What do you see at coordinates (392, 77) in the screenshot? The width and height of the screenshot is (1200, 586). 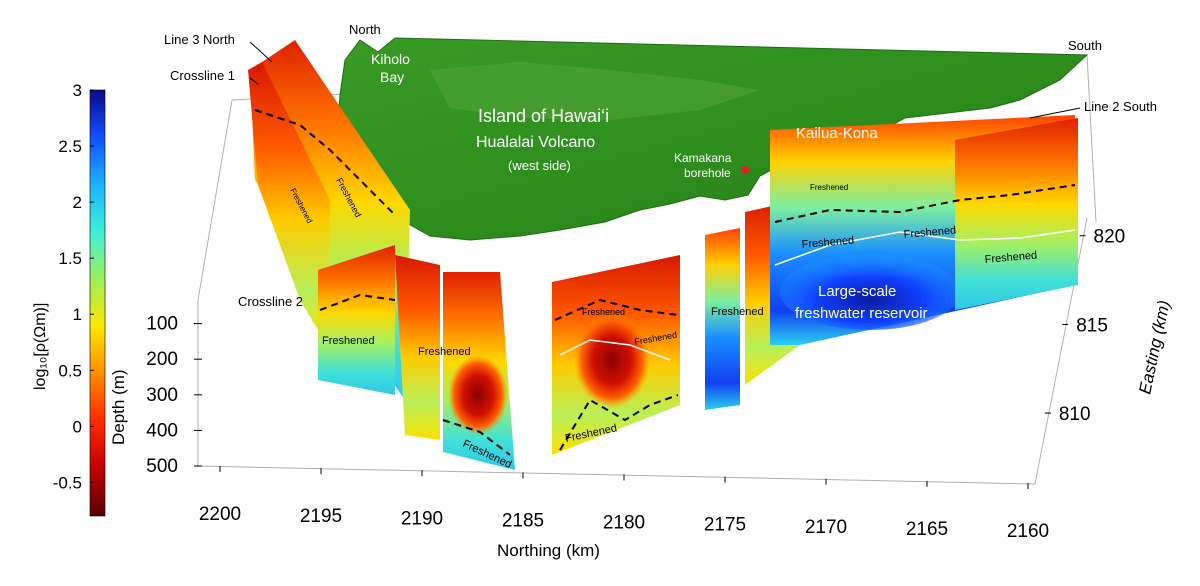 I see `label-kiholo-2: Bay` at bounding box center [392, 77].